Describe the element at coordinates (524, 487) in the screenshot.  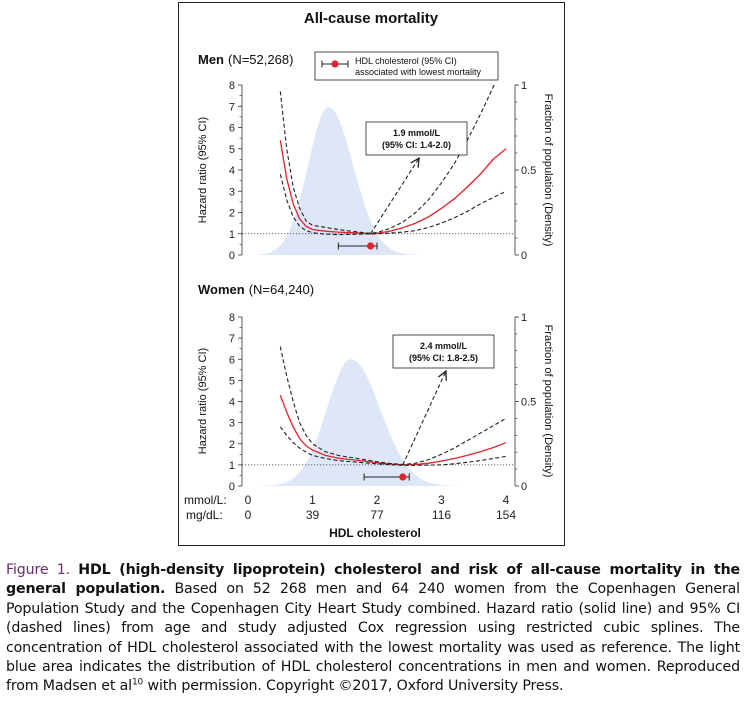
I see `women-y-right-tick-label-0: 0` at that location.